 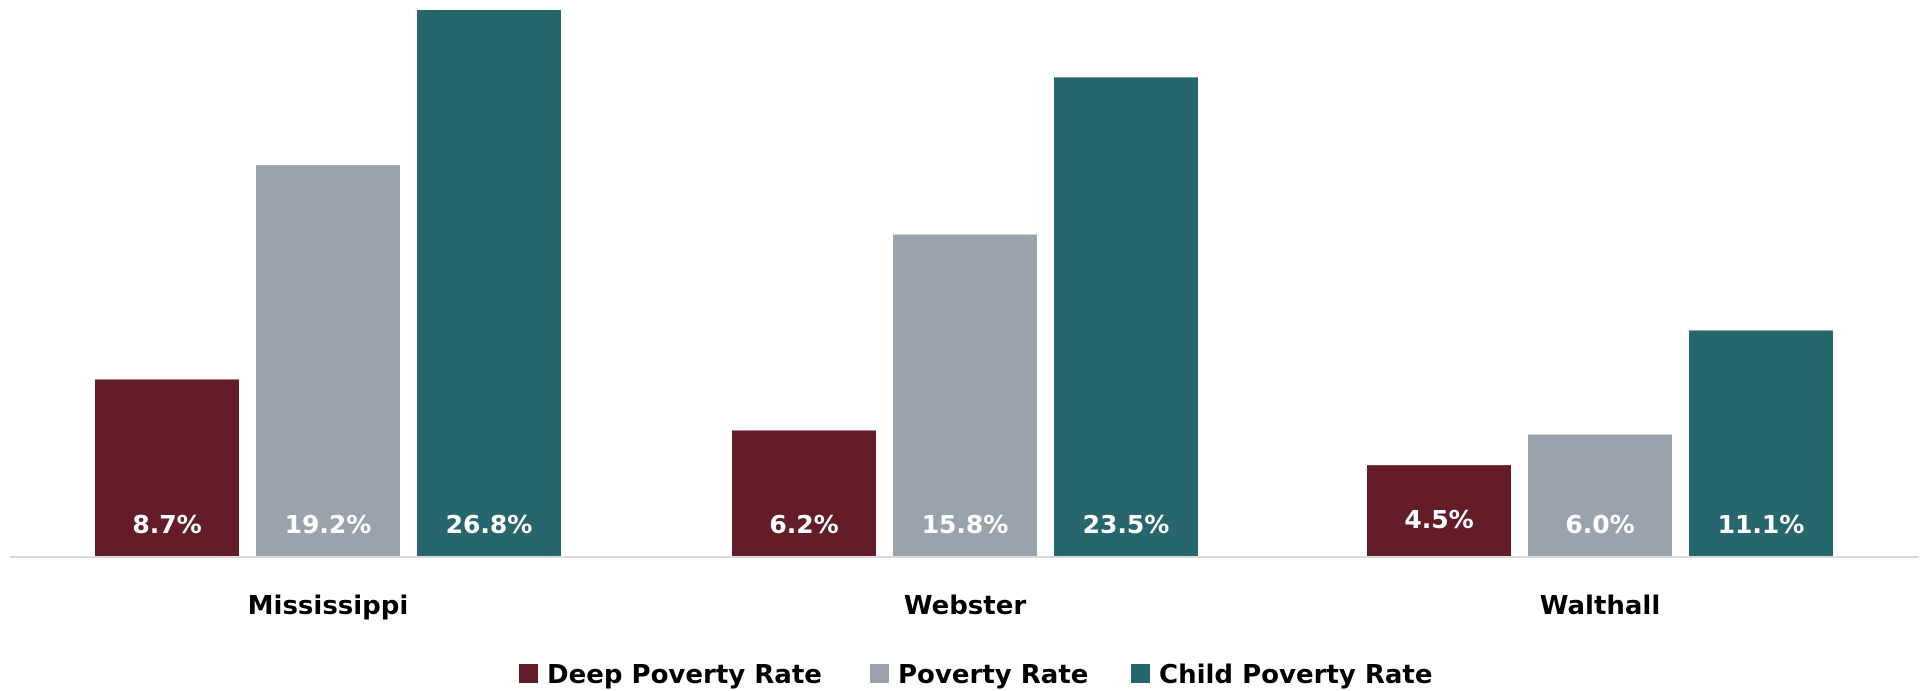 I want to click on legend-swatch-poverty, so click(x=879, y=673).